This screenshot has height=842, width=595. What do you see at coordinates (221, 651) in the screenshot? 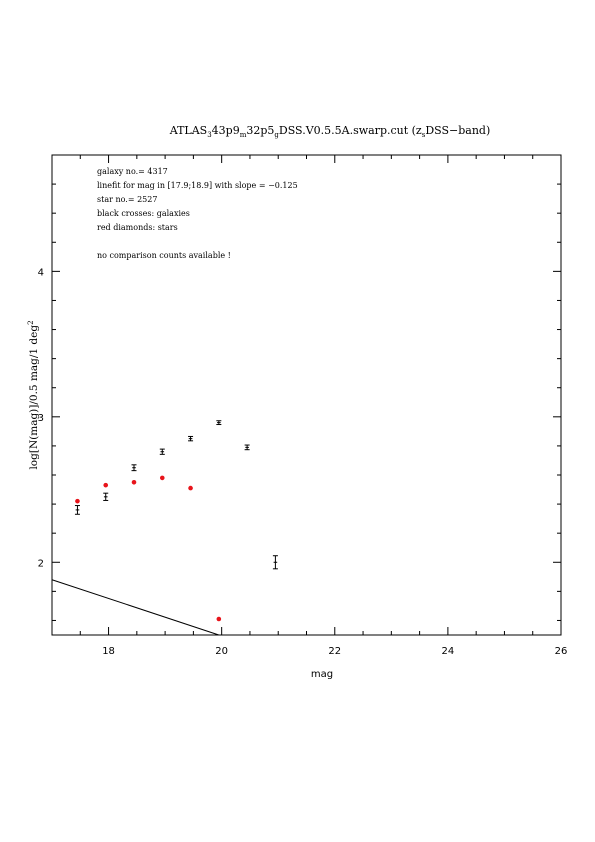
I see `x-tick-label: 20` at bounding box center [221, 651].